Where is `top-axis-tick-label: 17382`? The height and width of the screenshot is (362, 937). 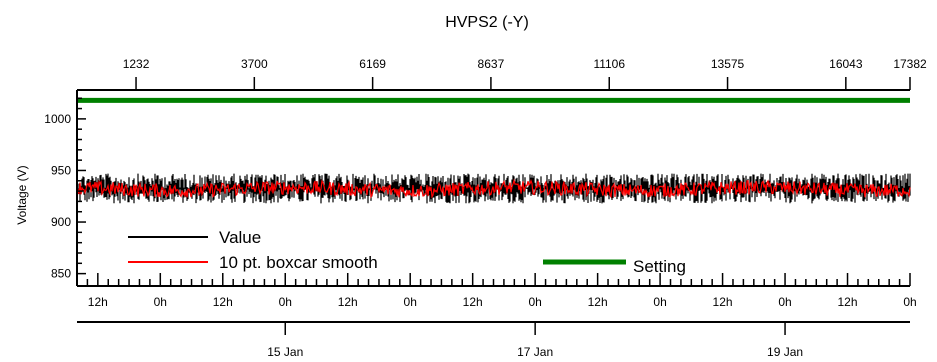 top-axis-tick-label: 17382 is located at coordinates (910, 64).